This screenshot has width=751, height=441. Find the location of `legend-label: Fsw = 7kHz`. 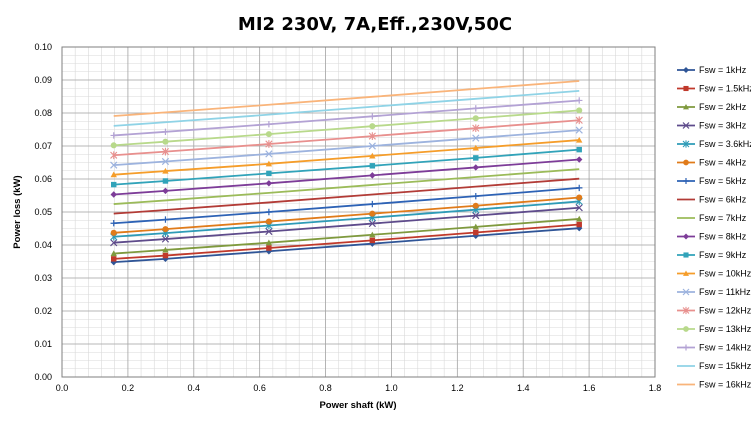

legend-label: Fsw = 7kHz is located at coordinates (723, 218).